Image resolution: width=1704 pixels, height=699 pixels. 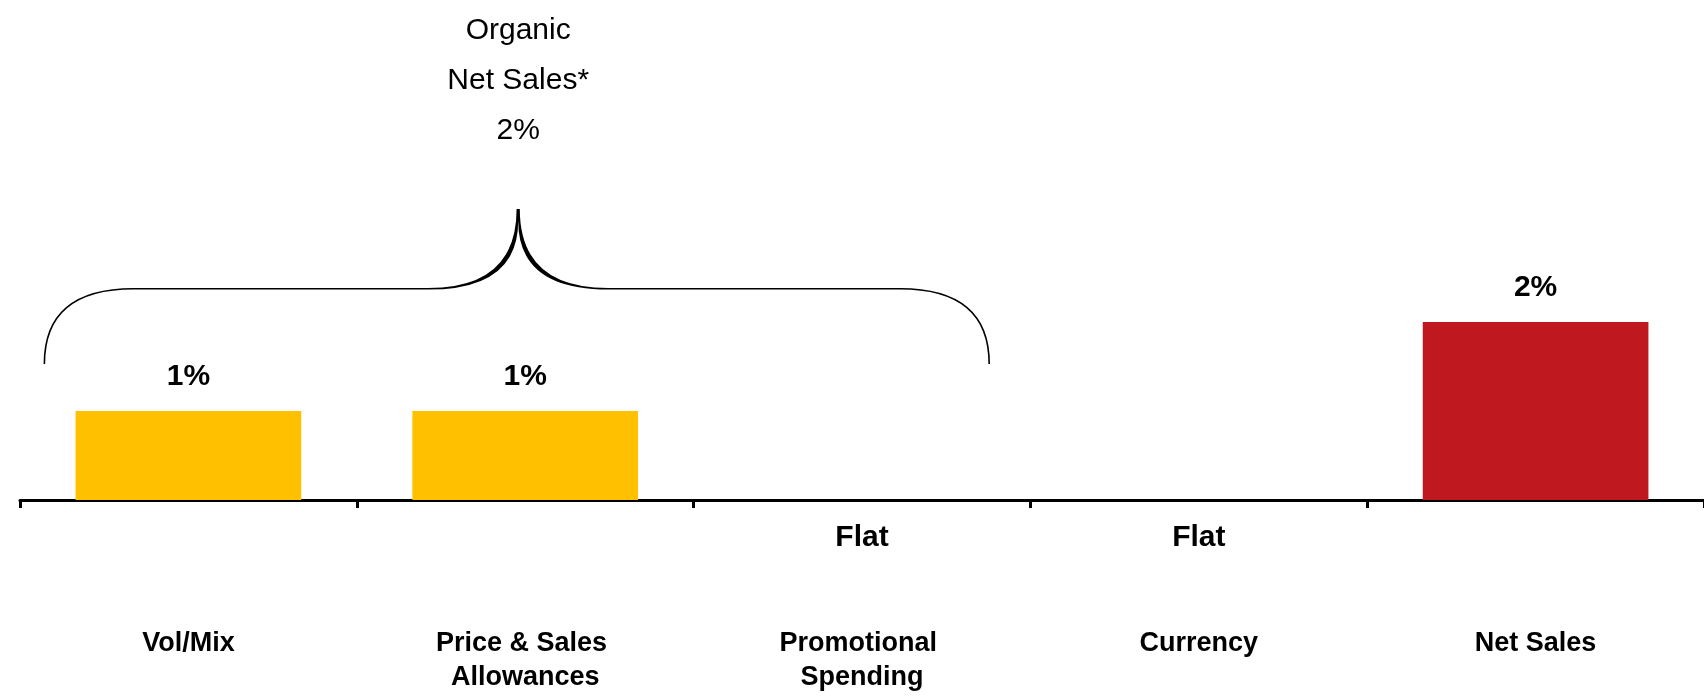 What do you see at coordinates (1199, 642) in the screenshot?
I see `x-tick-label: Currency` at bounding box center [1199, 642].